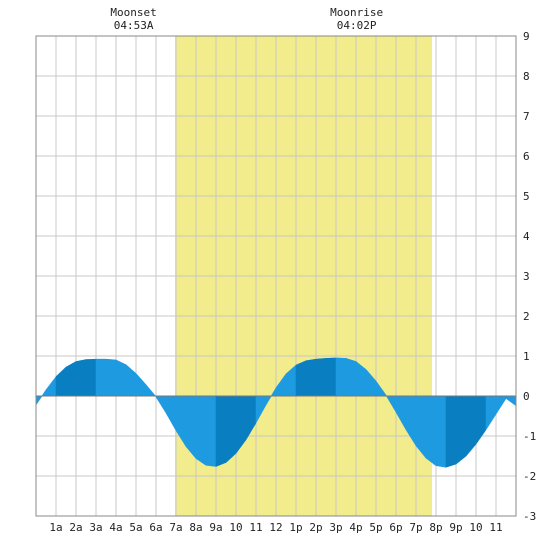 The height and width of the screenshot is (550, 550). I want to click on x-tick-label: 2a, so click(75, 527).